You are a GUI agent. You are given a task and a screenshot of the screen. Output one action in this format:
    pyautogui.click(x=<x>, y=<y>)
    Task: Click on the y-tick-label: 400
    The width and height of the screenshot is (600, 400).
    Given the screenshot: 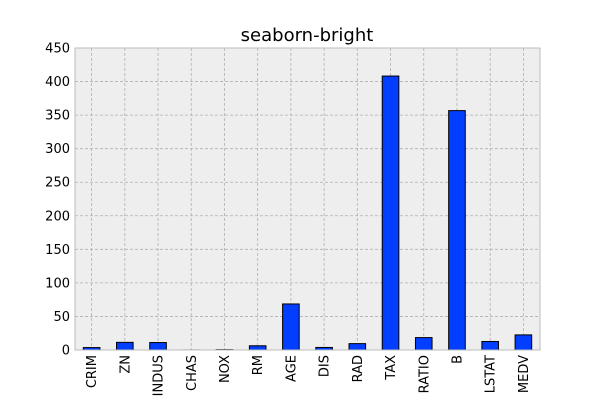 What is the action you would take?
    pyautogui.click(x=57, y=82)
    